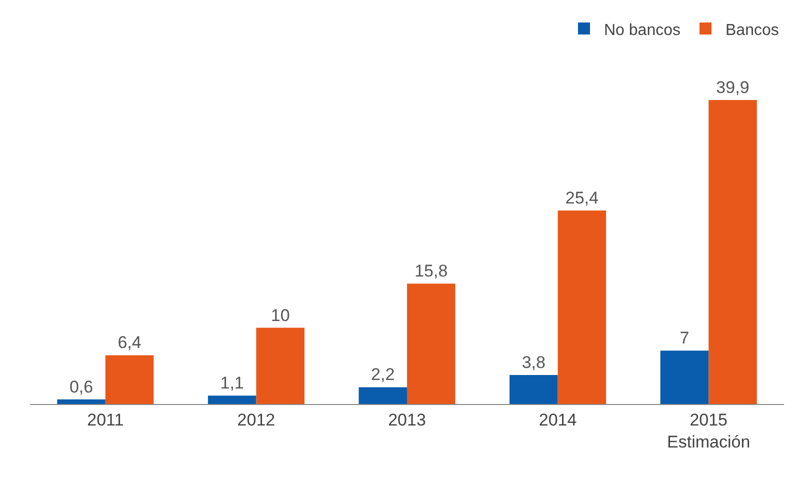 Image resolution: width=804 pixels, height=479 pixels. I want to click on data-label: 1,1, so click(232, 383).